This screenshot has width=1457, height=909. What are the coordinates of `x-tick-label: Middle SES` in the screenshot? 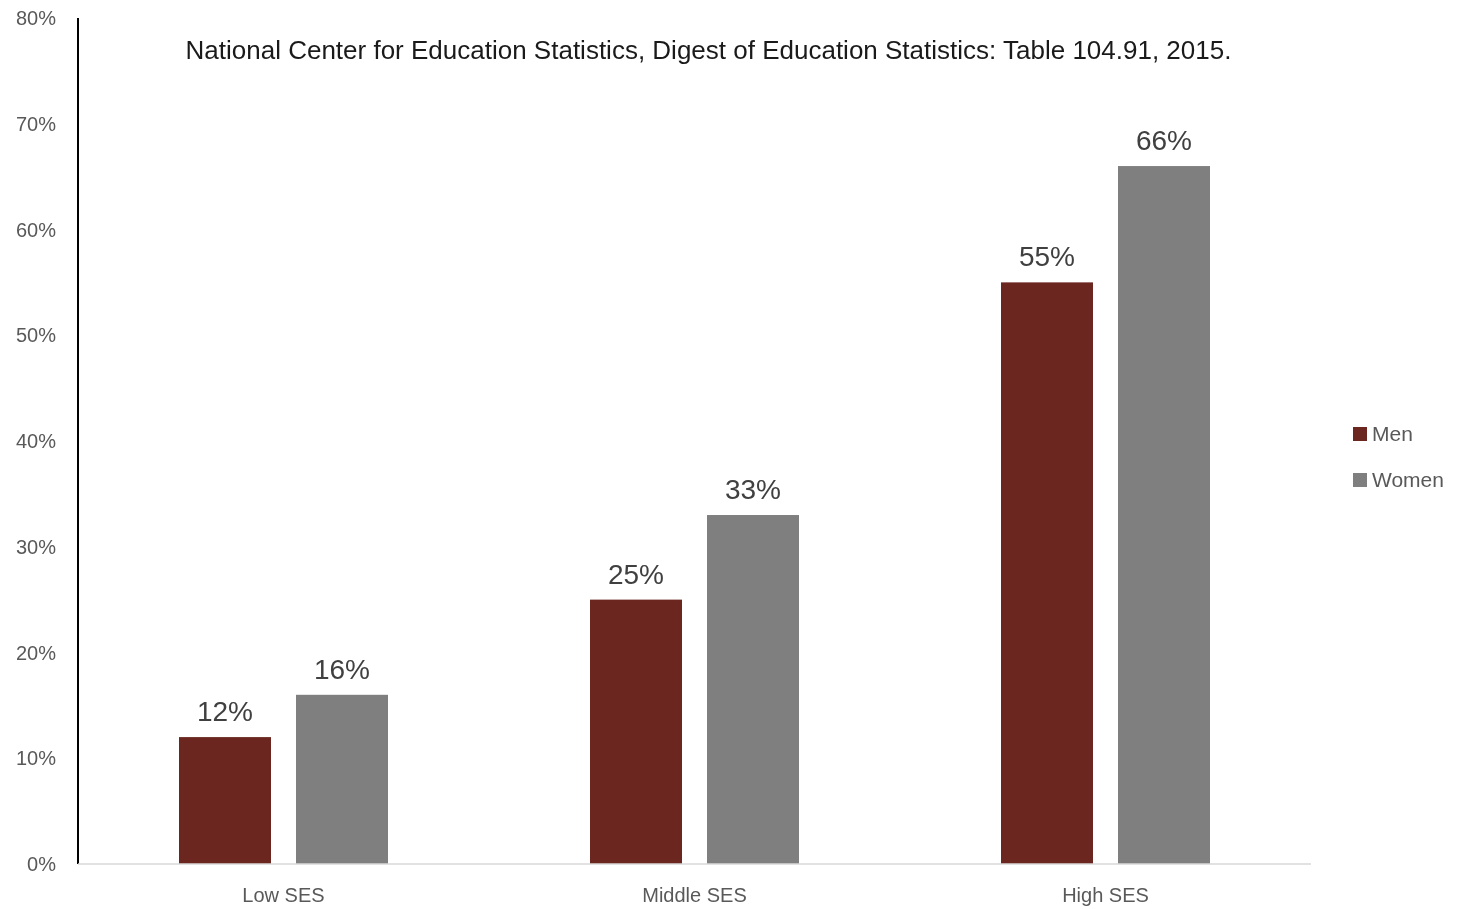 It's located at (694, 895).